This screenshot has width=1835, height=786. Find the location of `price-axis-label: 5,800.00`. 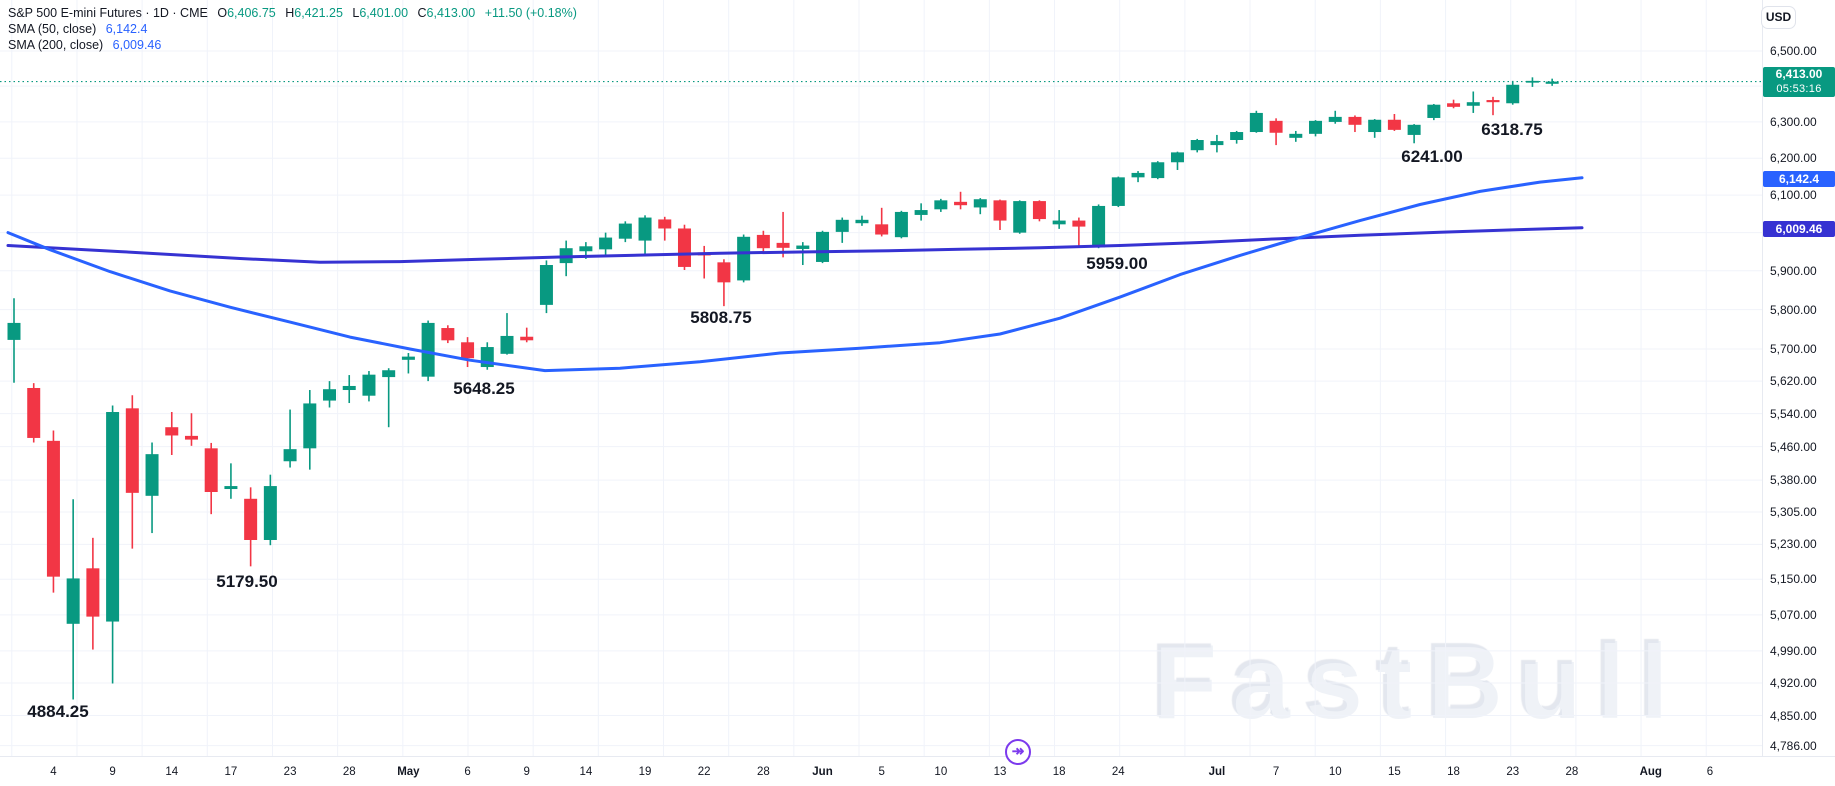

price-axis-label: 5,800.00 is located at coordinates (1793, 309).